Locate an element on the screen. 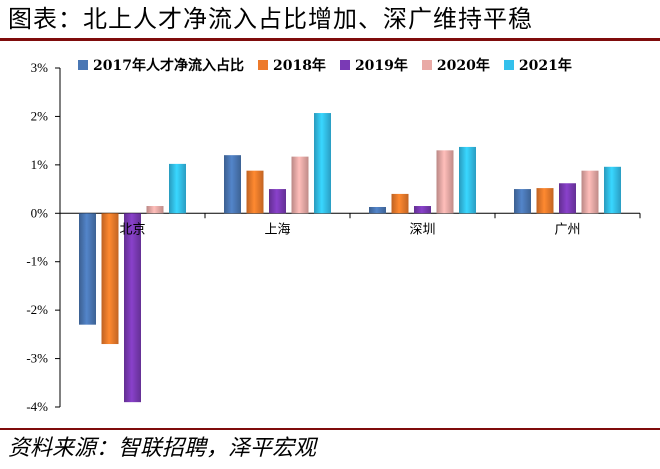 Image resolution: width=660 pixels, height=469 pixels. y-tick-label: -3% is located at coordinates (37, 358).